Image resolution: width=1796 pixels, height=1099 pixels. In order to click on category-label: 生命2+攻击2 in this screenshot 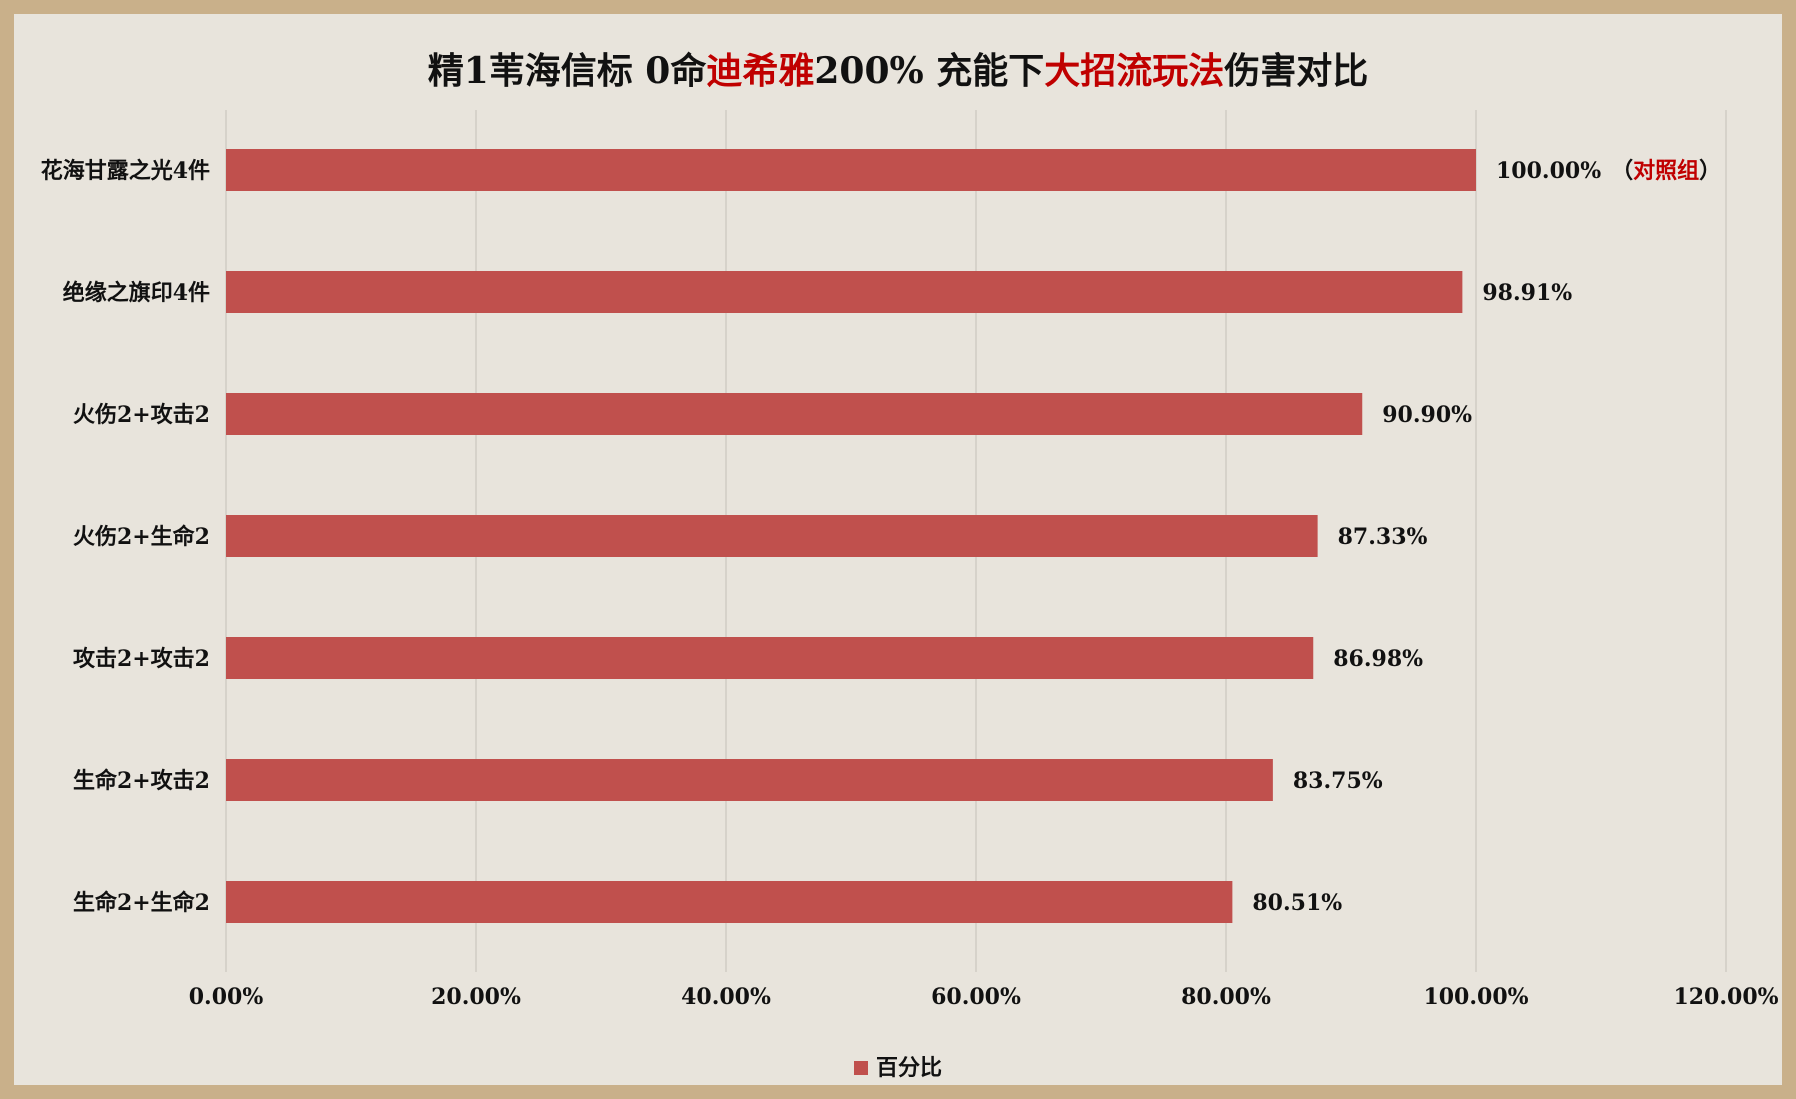, I will do `click(141, 781)`.